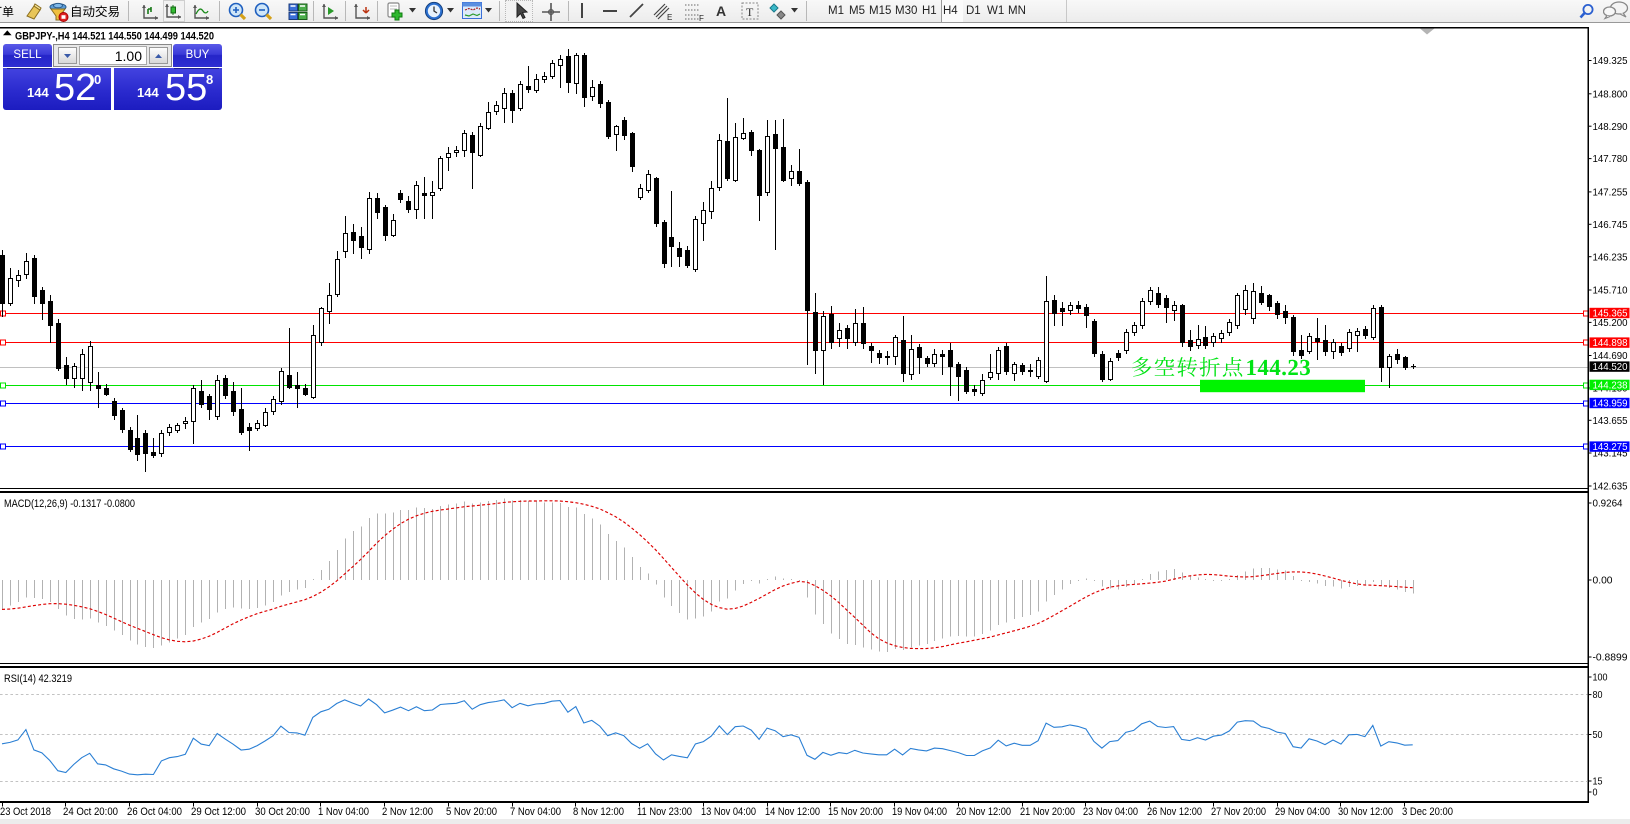 This screenshot has width=1630, height=824. I want to click on svg-text: 19 Nov 04:00, so click(919, 812).